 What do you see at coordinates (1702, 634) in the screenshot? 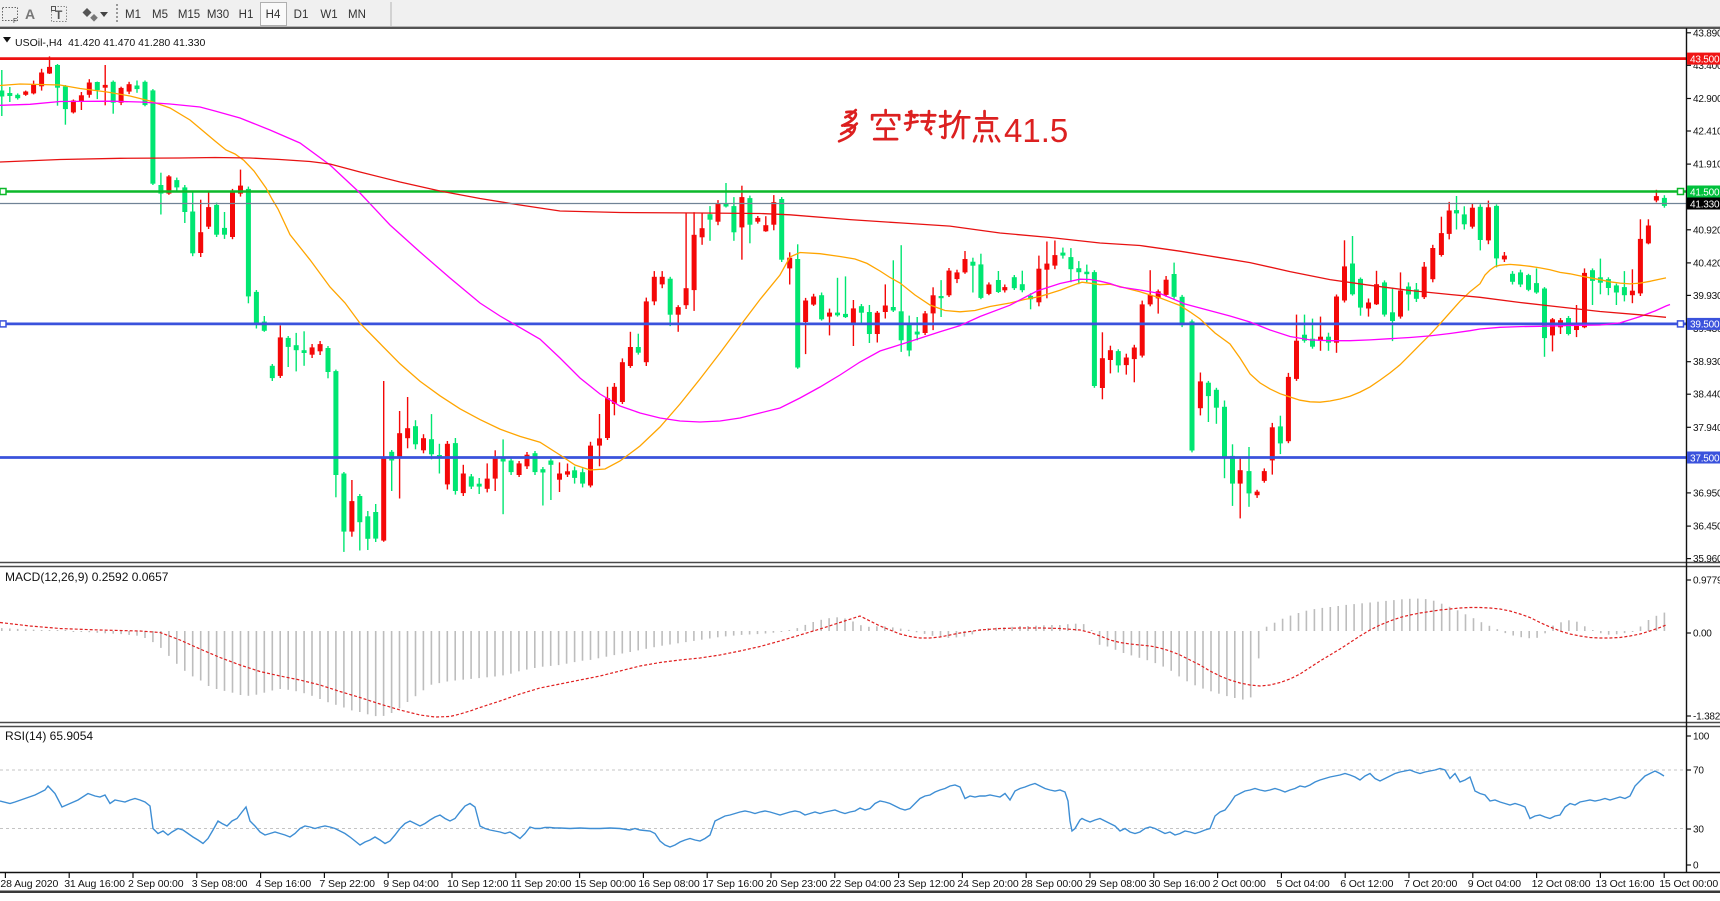
I see `svg-text: 0.00` at bounding box center [1702, 634].